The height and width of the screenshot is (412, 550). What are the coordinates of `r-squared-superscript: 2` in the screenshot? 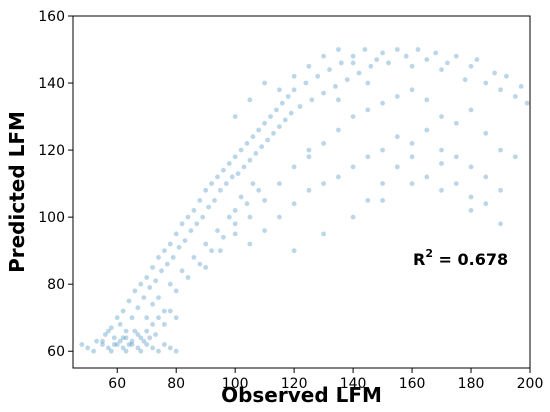 It's located at (429, 253).